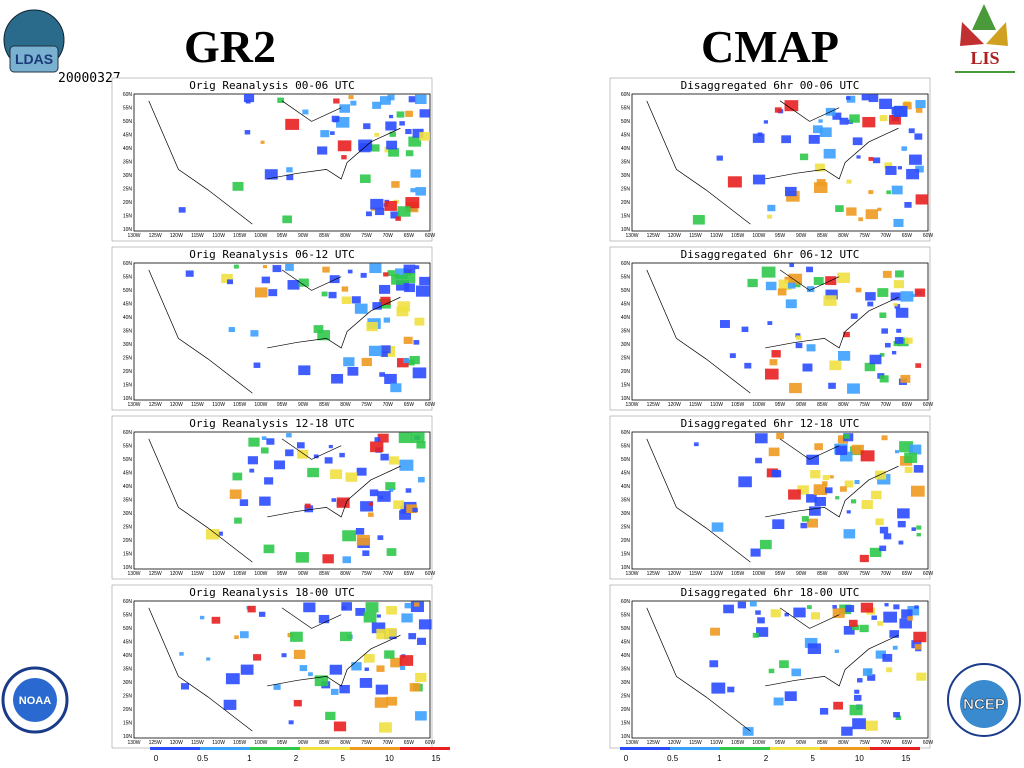  I want to click on lon-label: 110W, so click(218, 236).